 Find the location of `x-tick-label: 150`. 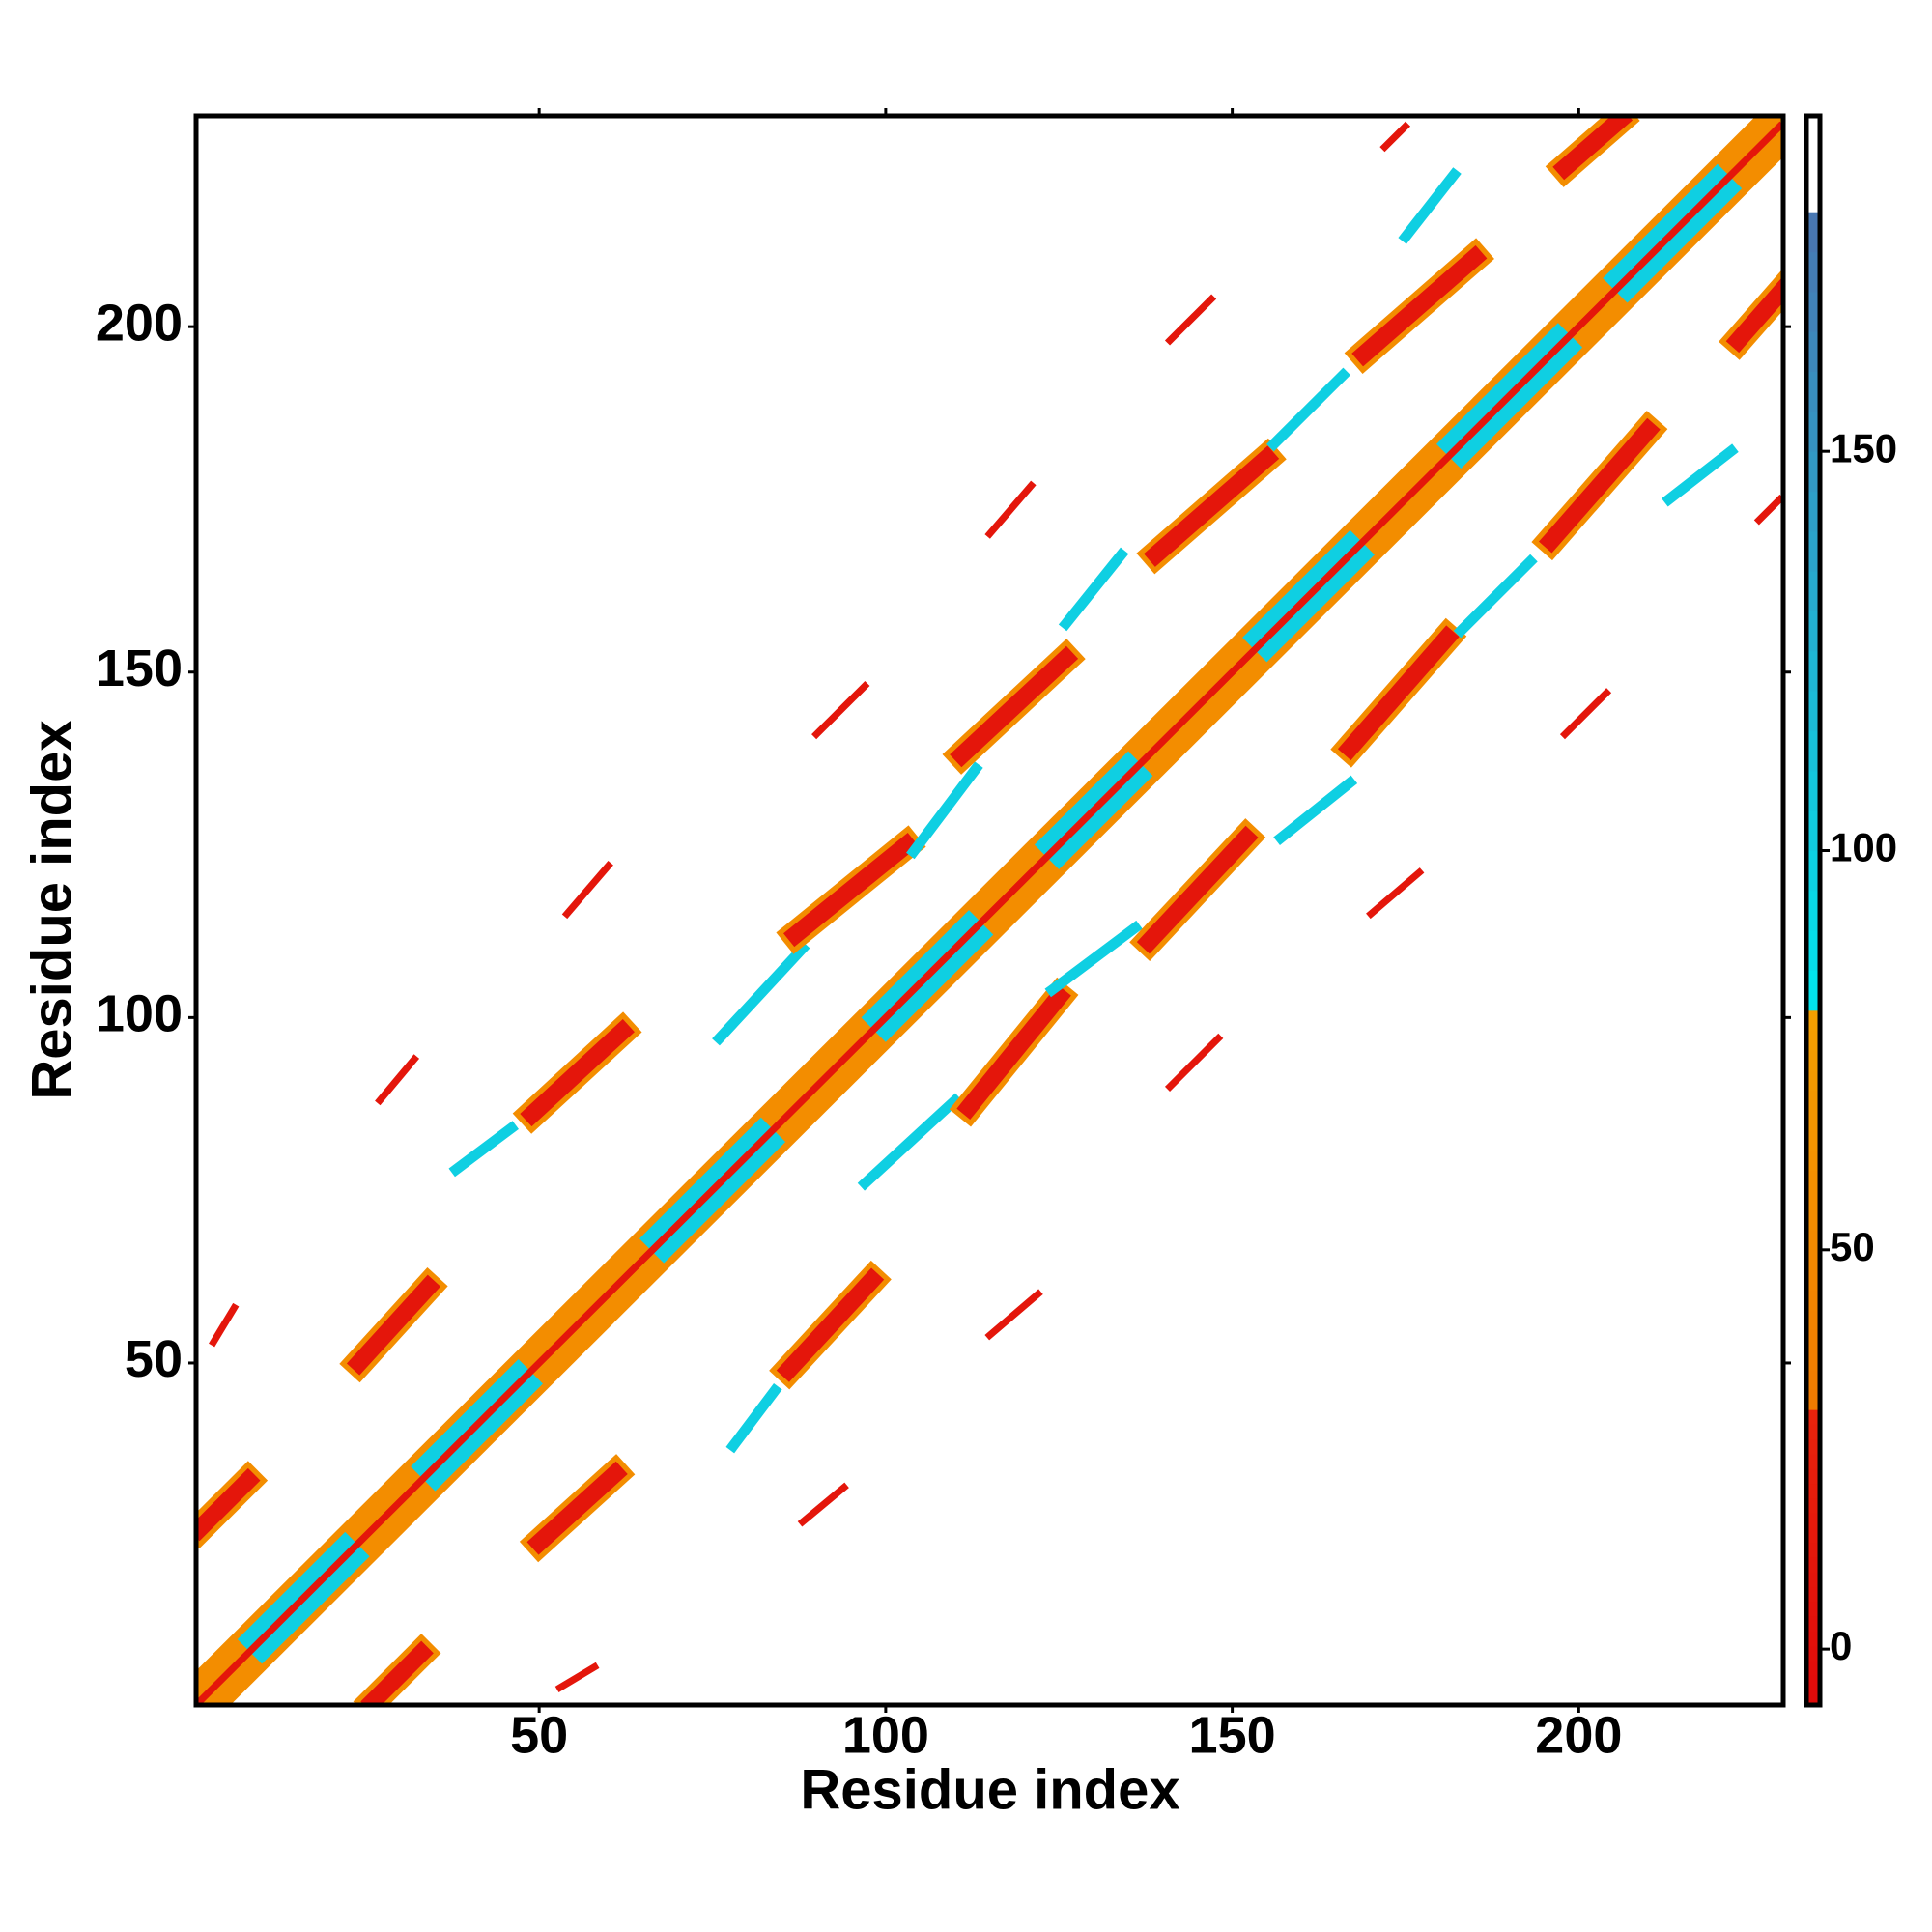

x-tick-label: 150 is located at coordinates (1232, 1735).